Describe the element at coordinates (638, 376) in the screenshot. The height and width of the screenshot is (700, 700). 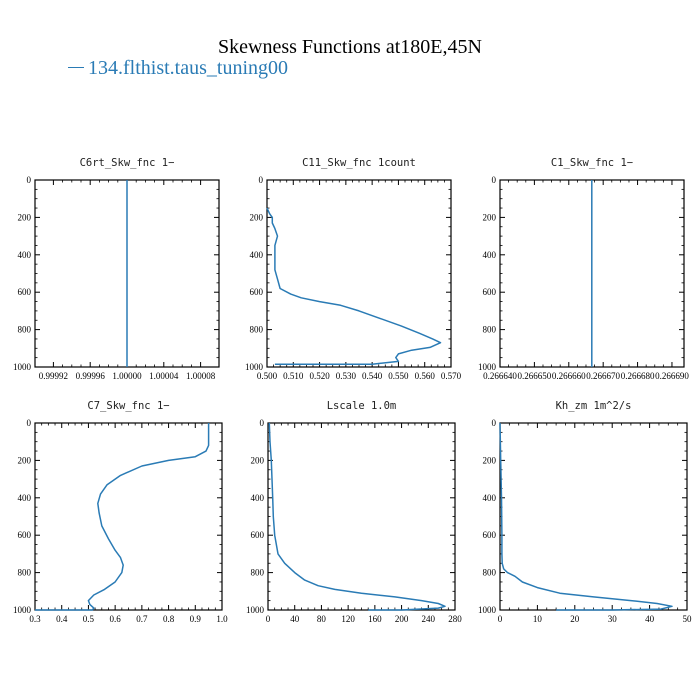
I see `x-tick-label: 0.266680` at that location.